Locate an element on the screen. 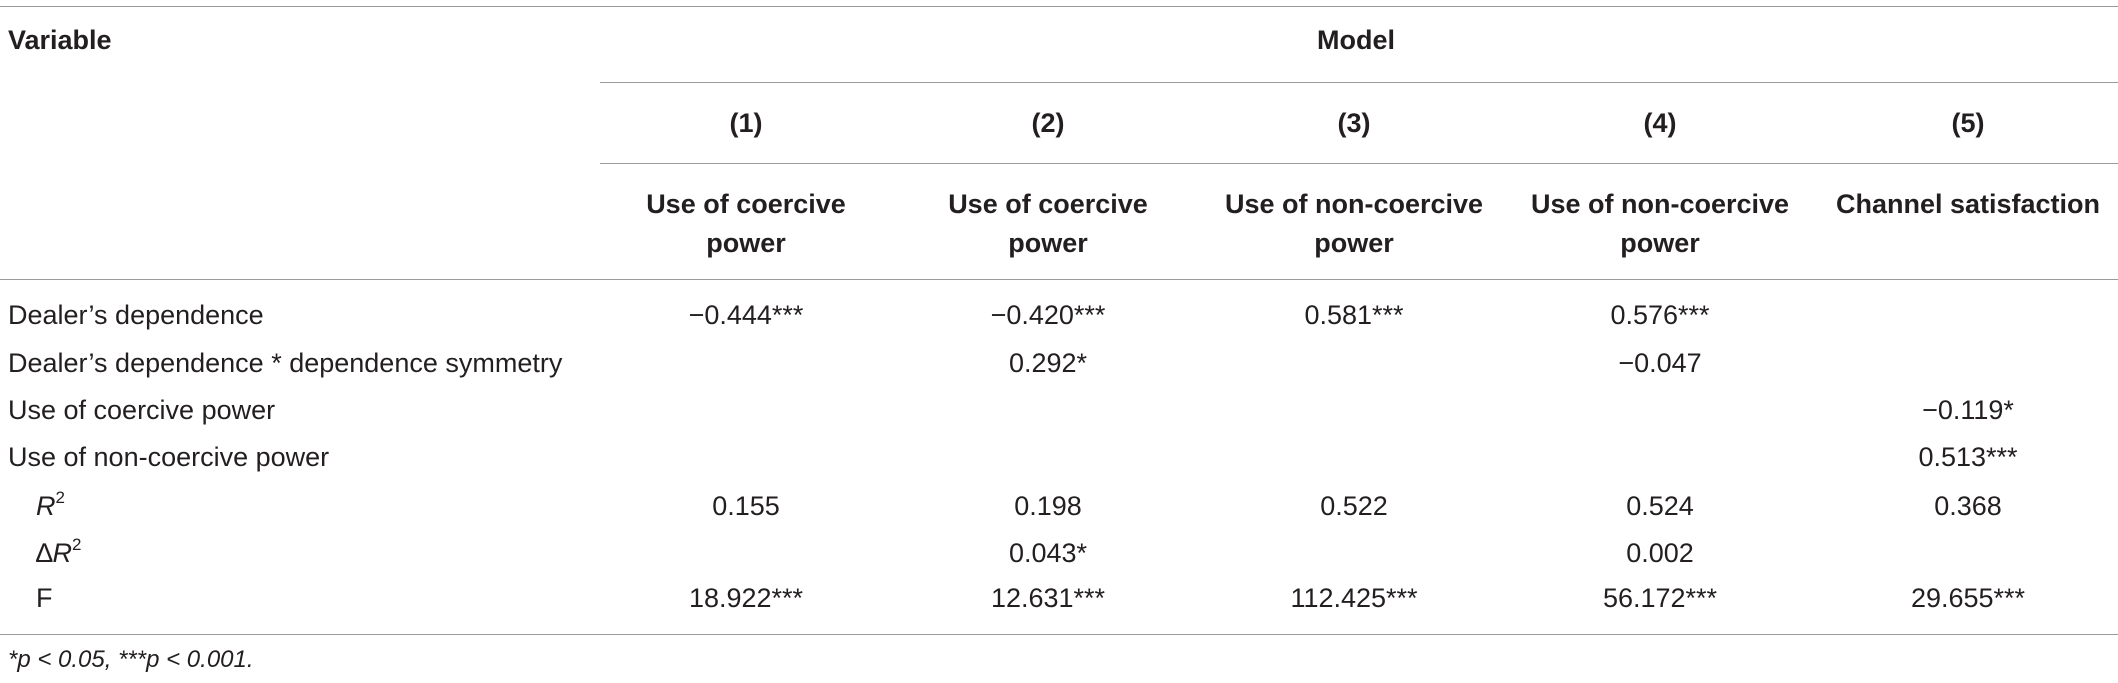 This screenshot has width=2118, height=683. row-label-coercive-power: Use of coercive power is located at coordinates (142, 410).